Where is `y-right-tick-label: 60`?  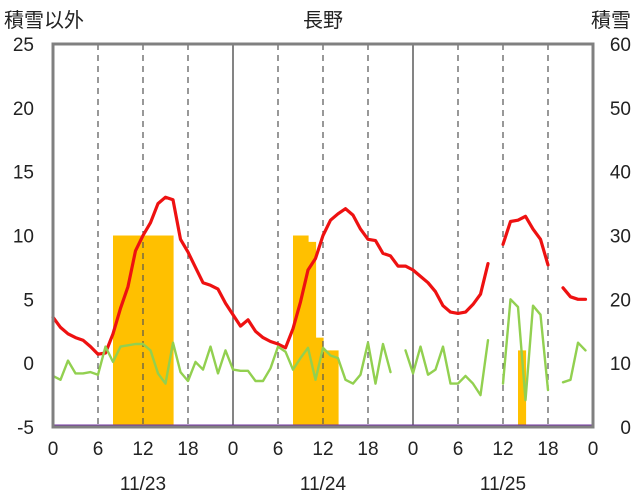
y-right-tick-label: 60 is located at coordinates (620, 45).